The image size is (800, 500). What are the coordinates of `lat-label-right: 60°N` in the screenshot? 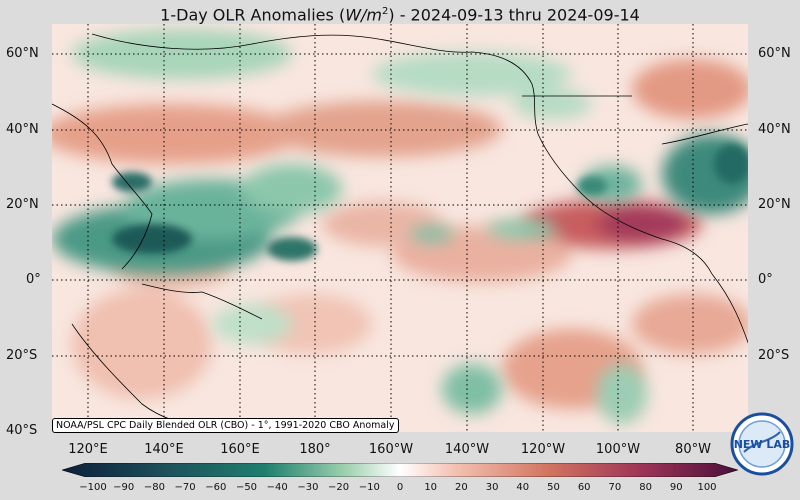 It's located at (774, 53).